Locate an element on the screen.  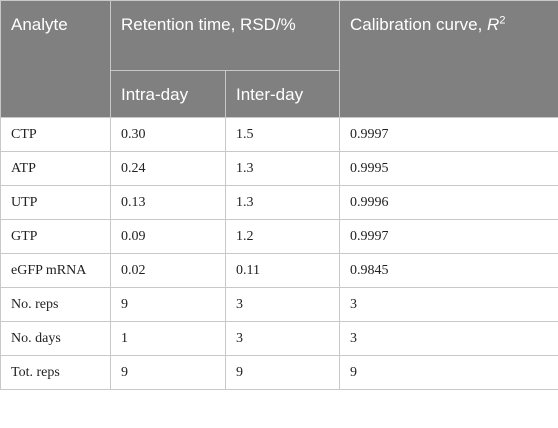
header-intra-day: Intra-day is located at coordinates (168, 94).